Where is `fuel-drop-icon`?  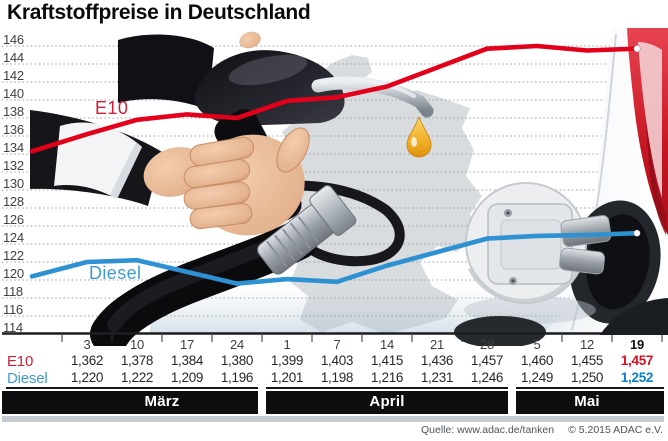
fuel-drop-icon is located at coordinates (419, 136).